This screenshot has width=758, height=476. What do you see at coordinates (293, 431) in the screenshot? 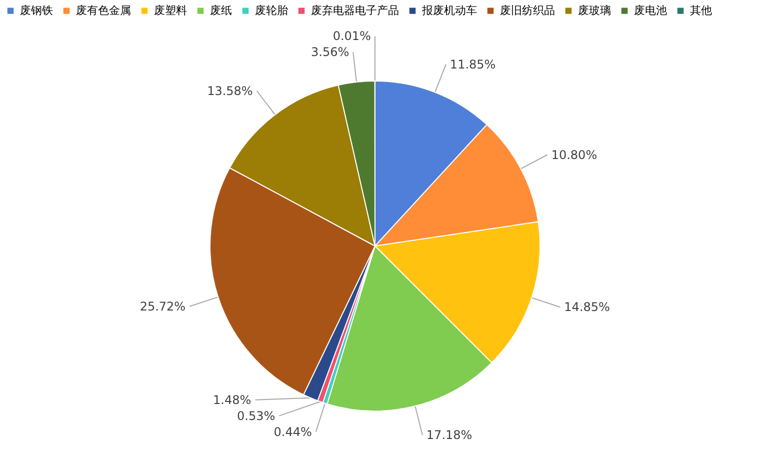
I see `data-label: 0.44%` at bounding box center [293, 431].